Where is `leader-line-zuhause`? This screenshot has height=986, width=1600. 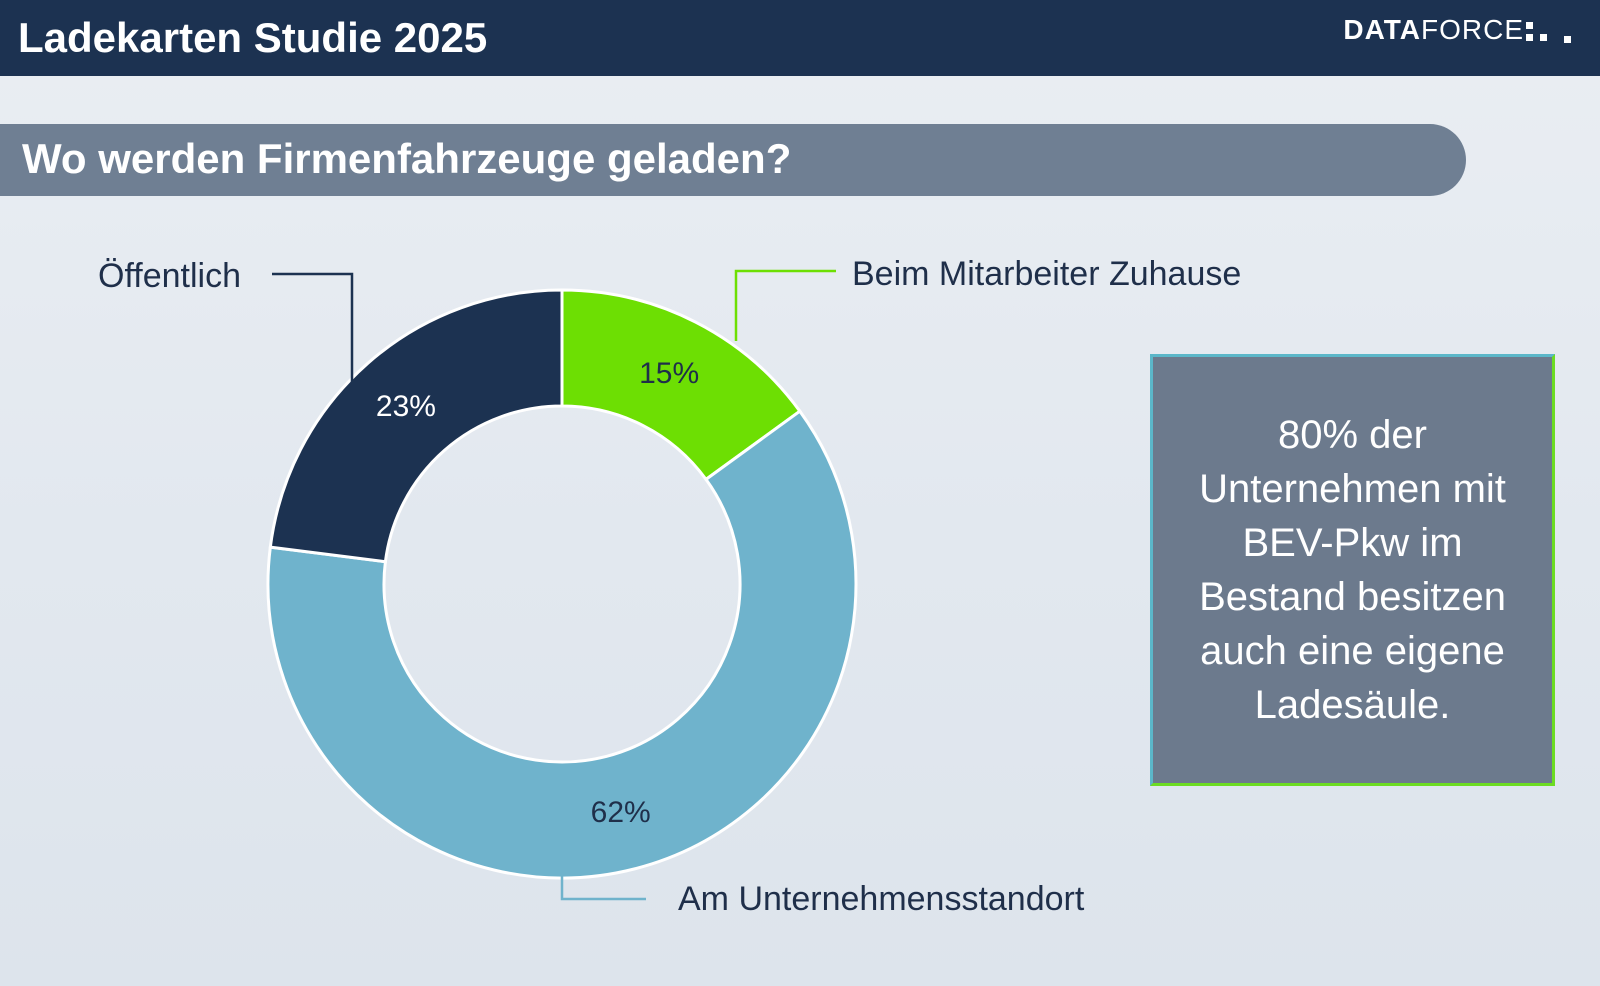 leader-line-zuhause is located at coordinates (785, 305).